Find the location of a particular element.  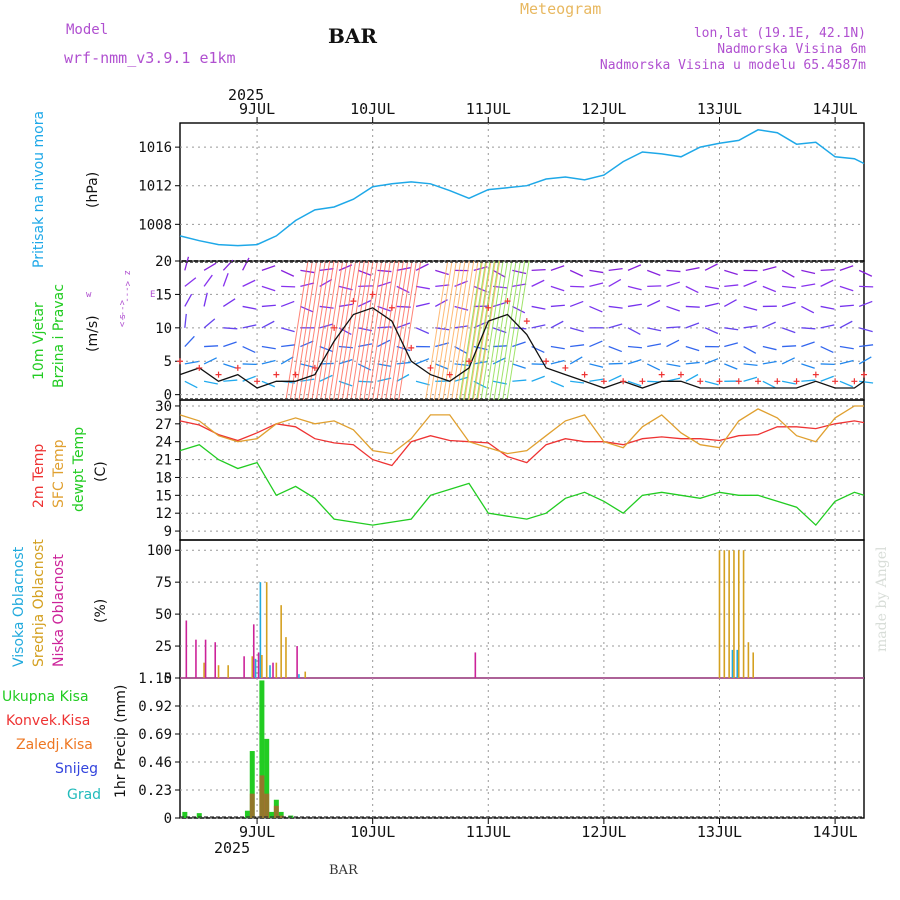

temperature-ytick-label: 30 is located at coordinates (163, 407).